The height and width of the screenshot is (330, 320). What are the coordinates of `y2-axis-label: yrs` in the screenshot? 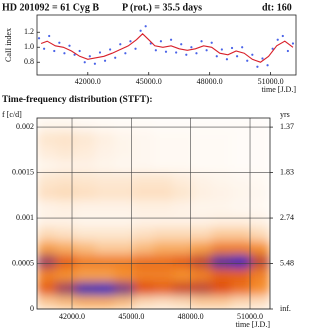 It's located at (285, 114).